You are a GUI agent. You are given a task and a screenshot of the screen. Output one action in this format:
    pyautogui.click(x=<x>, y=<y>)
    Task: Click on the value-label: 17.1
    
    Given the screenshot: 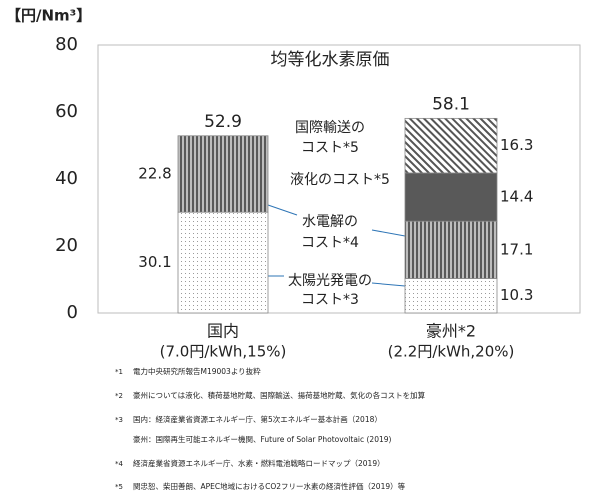 What is the action you would take?
    pyautogui.click(x=516, y=249)
    